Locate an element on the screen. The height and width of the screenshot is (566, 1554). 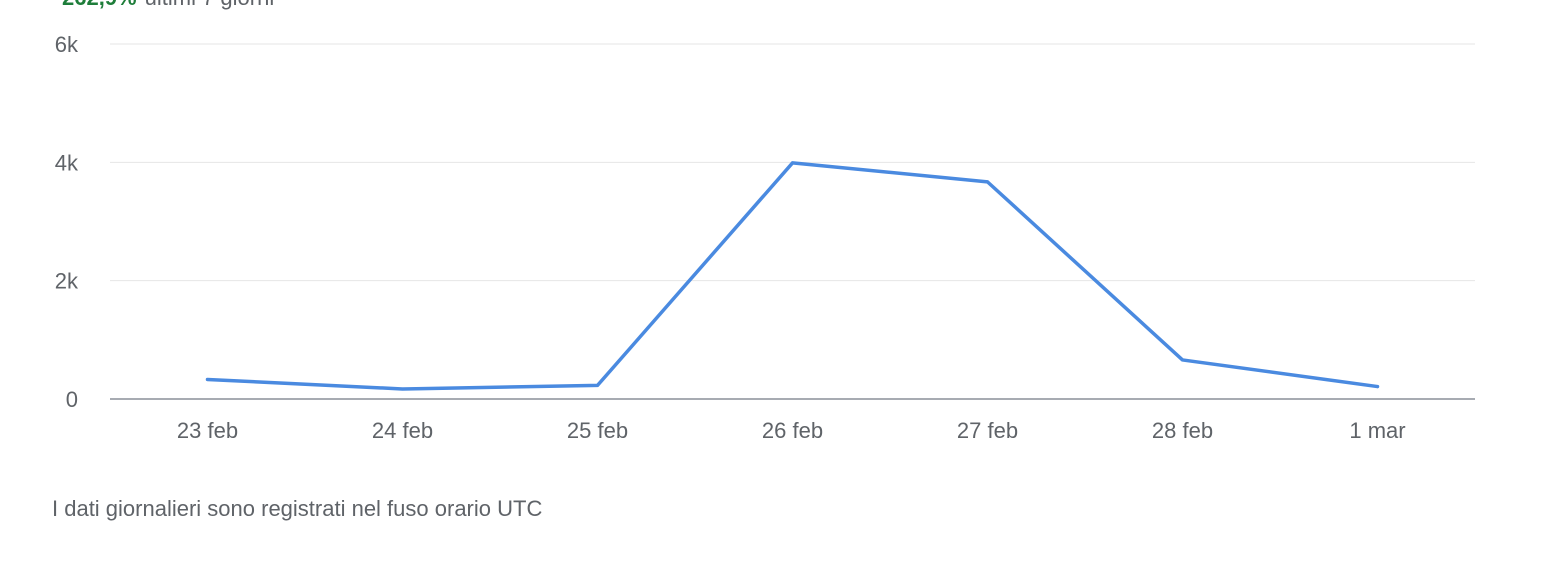
x-tick-label: 25 feb is located at coordinates (597, 430).